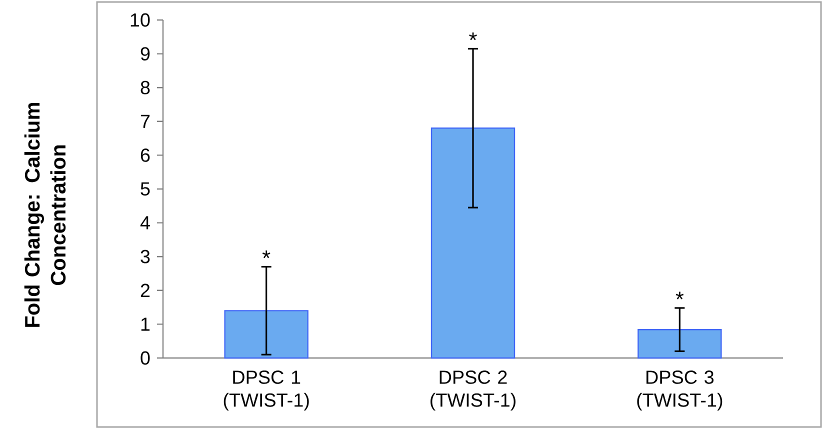  I want to click on x-tick-label: DPSC 2 (TWIST-1), so click(473, 390).